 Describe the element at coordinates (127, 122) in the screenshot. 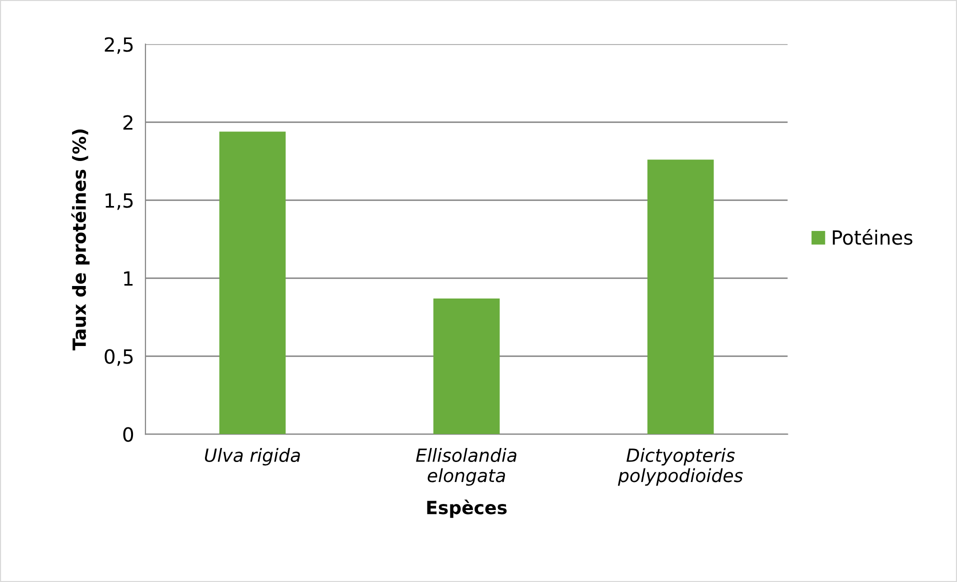

I see `y-tick-label: 2` at that location.